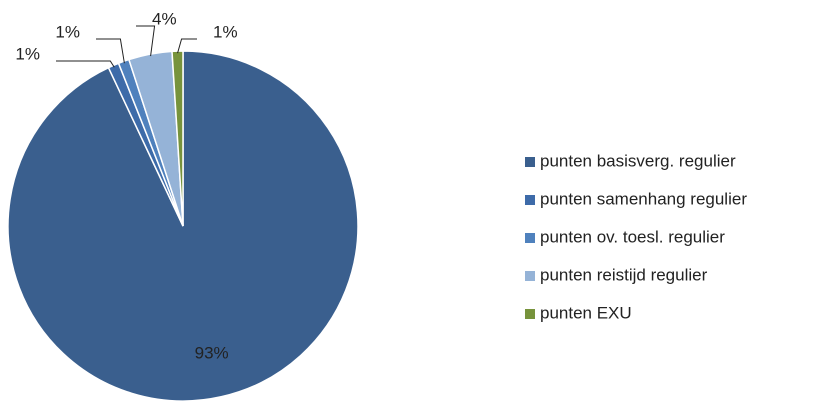 Image resolution: width=826 pixels, height=412 pixels. Describe the element at coordinates (638, 160) in the screenshot. I see `legend-label: punten basisverg. regulier` at that location.